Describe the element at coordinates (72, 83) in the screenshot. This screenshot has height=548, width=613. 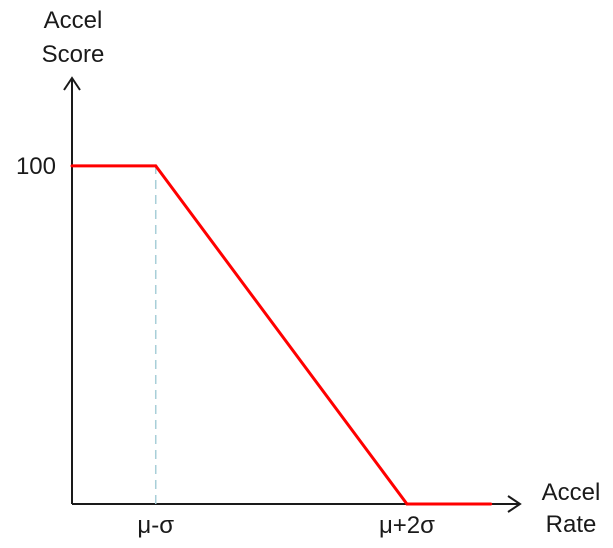
I see `y-axis-arrowhead` at that location.